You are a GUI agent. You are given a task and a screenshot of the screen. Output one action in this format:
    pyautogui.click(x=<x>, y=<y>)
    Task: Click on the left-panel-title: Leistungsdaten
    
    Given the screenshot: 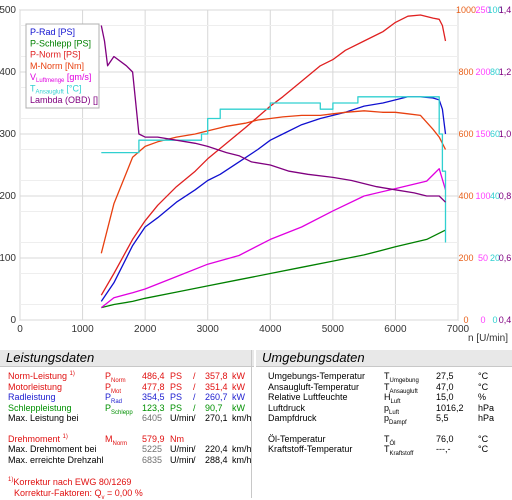 What is the action you would take?
    pyautogui.click(x=127, y=358)
    